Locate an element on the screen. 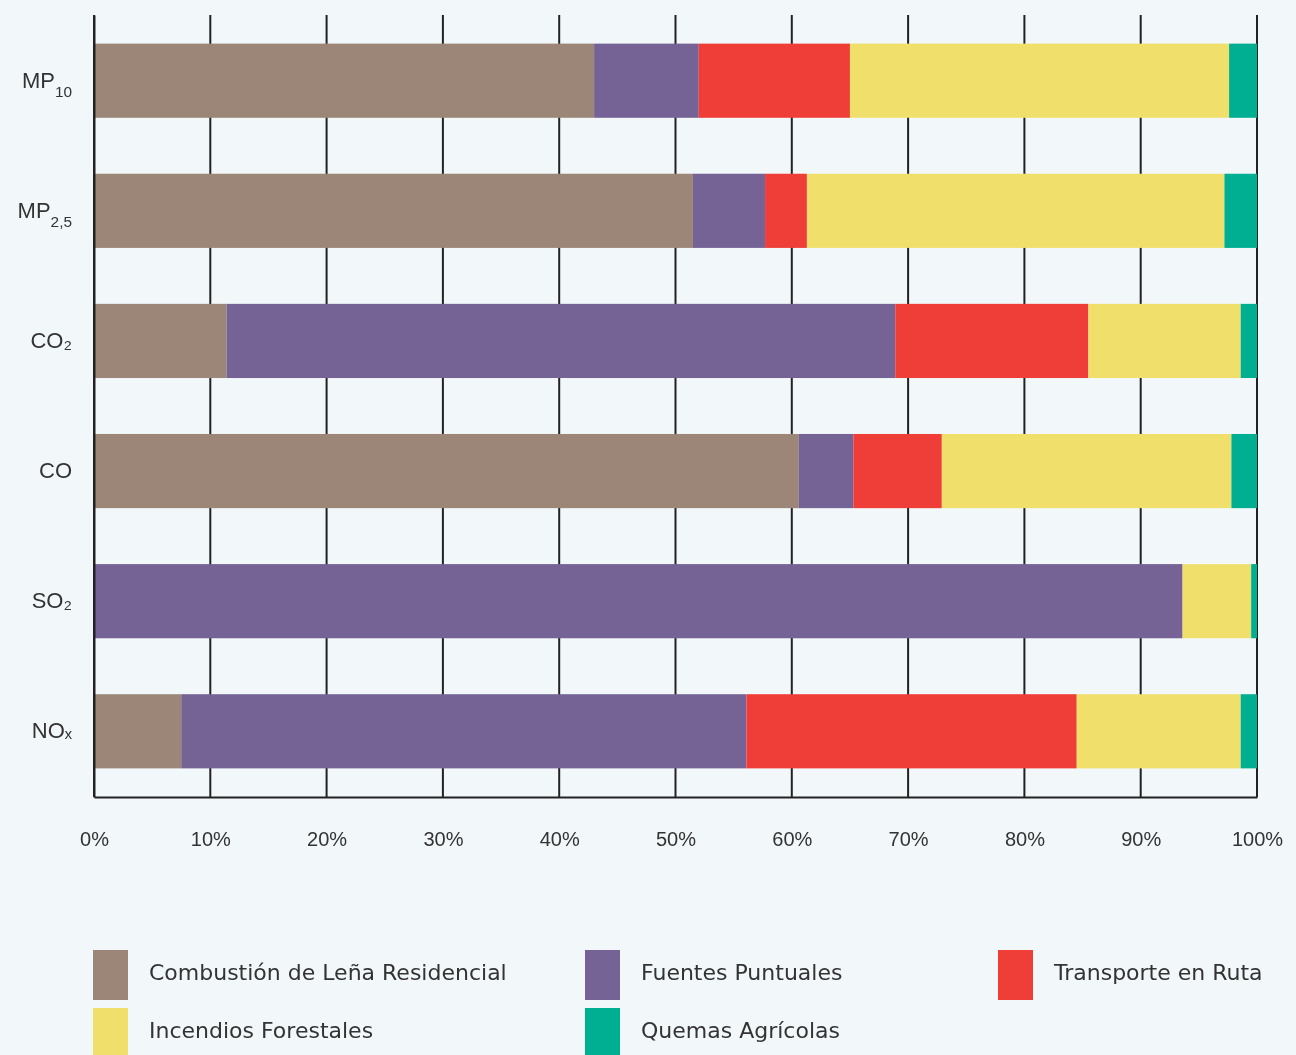 The width and height of the screenshot is (1296, 1055). x-tick-label: 40% is located at coordinates (559, 839).